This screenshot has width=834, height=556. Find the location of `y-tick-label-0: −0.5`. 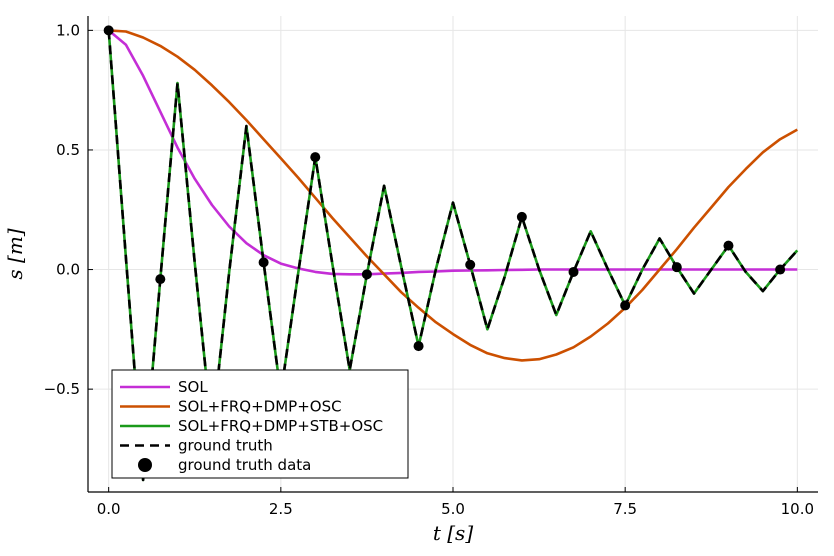

y-tick-label-0: −0.5 is located at coordinates (62, 389).